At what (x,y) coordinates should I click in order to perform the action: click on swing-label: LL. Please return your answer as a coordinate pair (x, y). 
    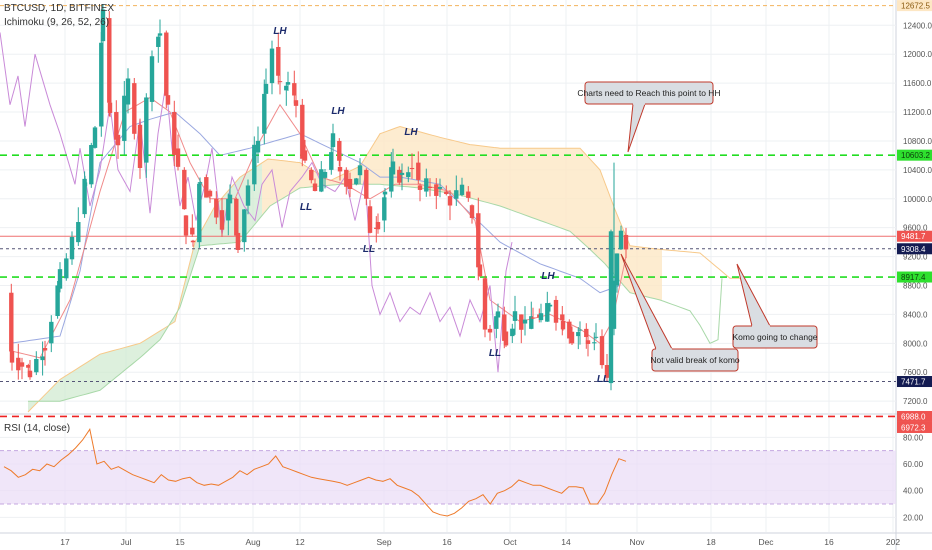
    Looking at the image, I should click on (495, 353).